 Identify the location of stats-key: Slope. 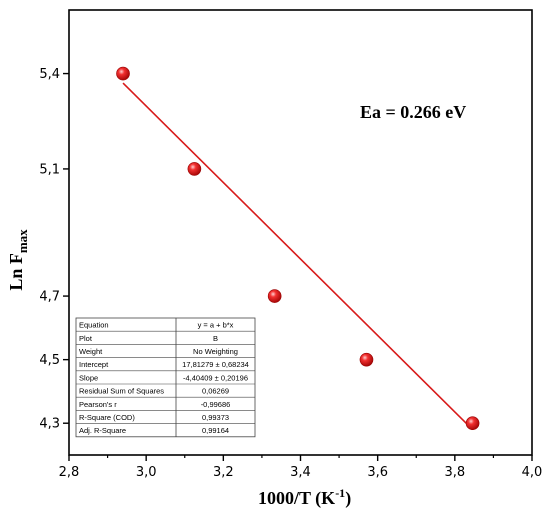
(88, 377).